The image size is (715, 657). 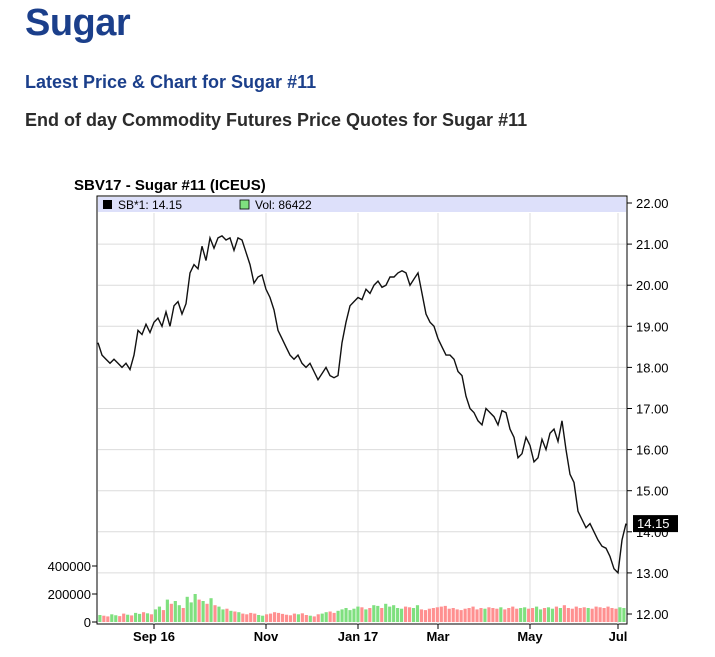 What do you see at coordinates (652, 203) in the screenshot?
I see `price-tick-label: 22.00` at bounding box center [652, 203].